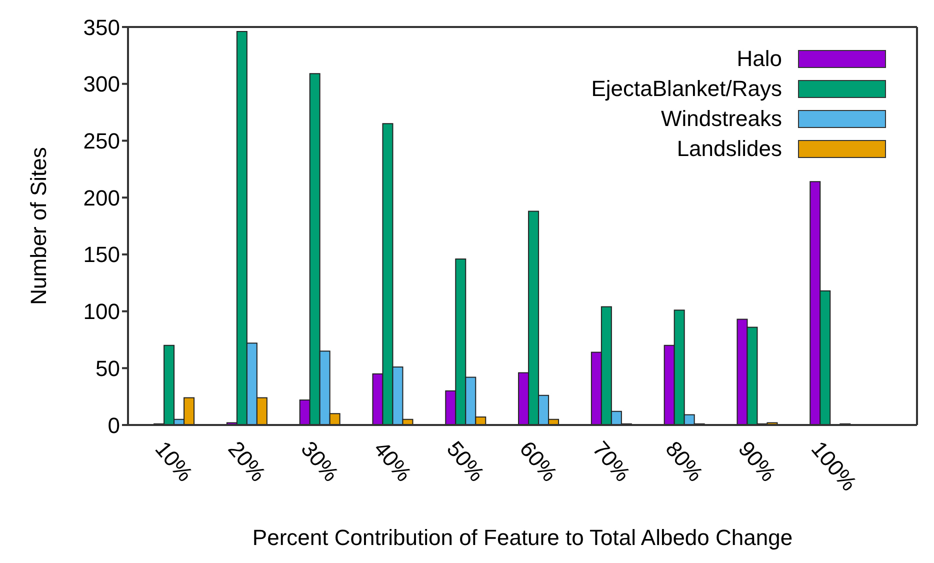 This screenshot has height=563, width=934. What do you see at coordinates (108, 368) in the screenshot?
I see `y-tick-label: 50` at bounding box center [108, 368].